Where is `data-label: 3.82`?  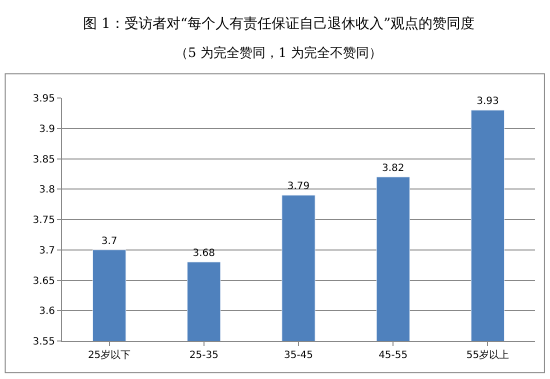
data-label: 3.82 is located at coordinates (393, 168).